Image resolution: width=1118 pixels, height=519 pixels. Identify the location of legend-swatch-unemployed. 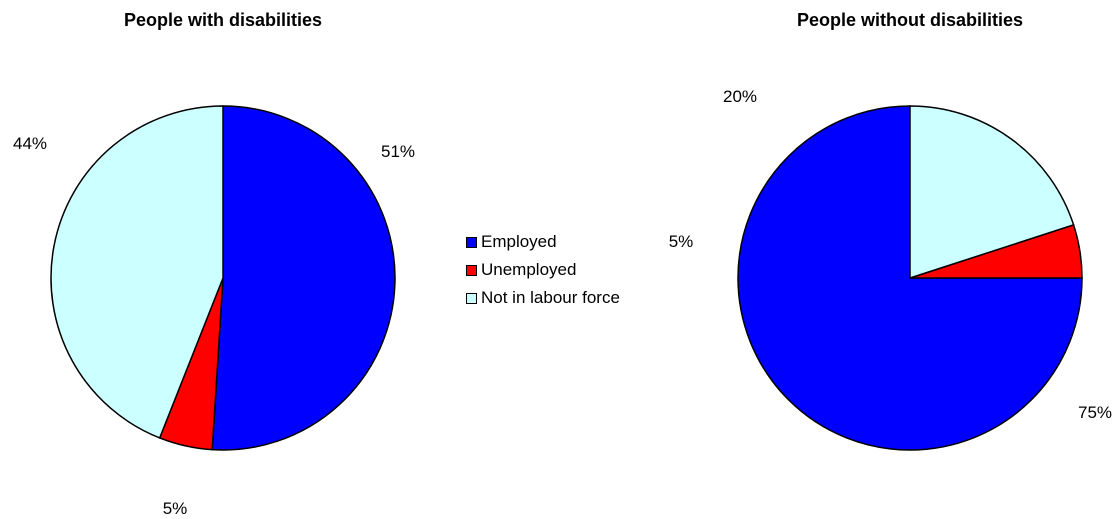
(471, 270).